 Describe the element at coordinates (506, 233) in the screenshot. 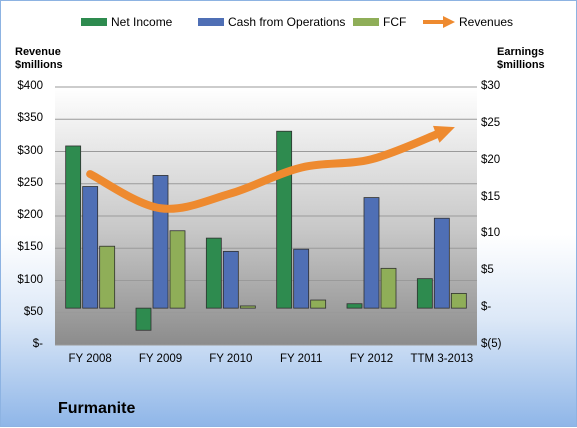

I see `right-tick-label: $10` at that location.